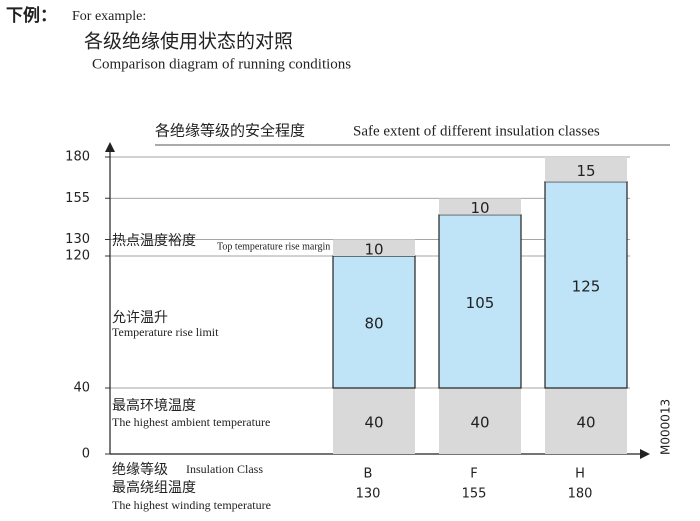  I want to click on series-name: 最高环境温度, so click(154, 405).